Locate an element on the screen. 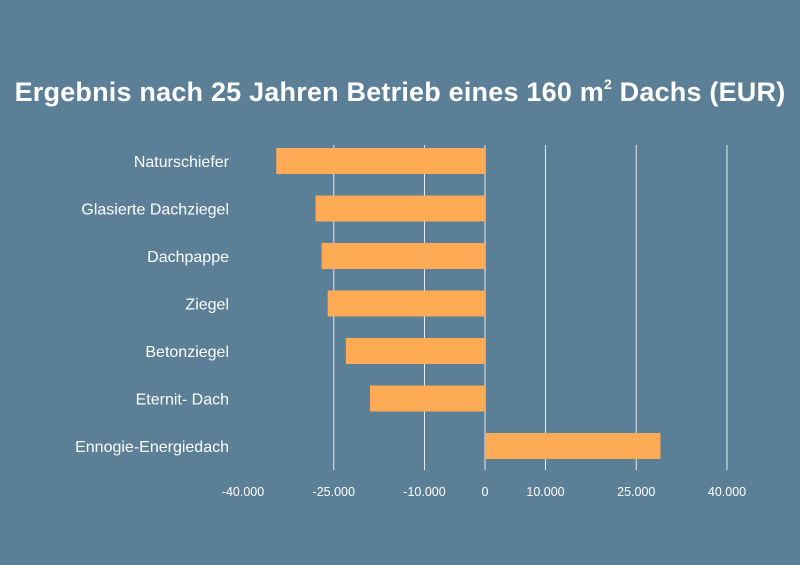 The height and width of the screenshot is (565, 800). category-label: Ennogie-Energiedach is located at coordinates (152, 447).